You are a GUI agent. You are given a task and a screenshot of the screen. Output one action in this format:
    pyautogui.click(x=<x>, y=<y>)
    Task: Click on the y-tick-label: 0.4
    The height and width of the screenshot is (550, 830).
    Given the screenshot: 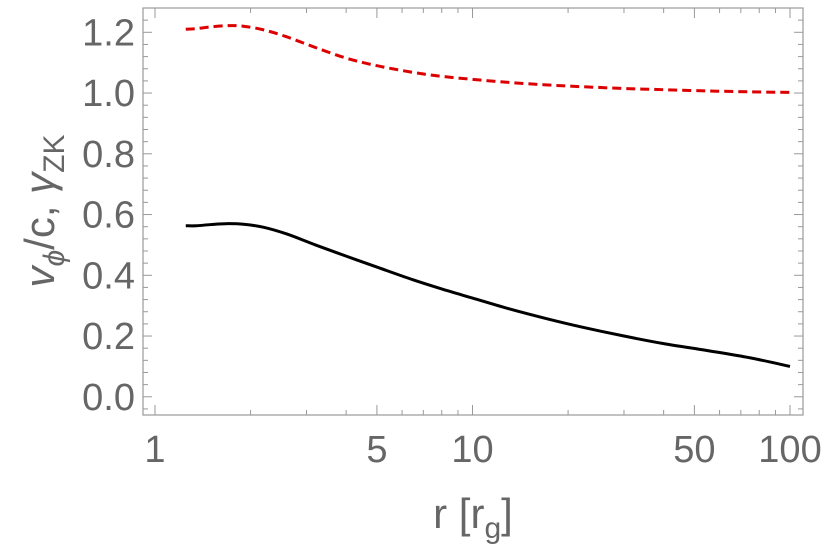 What is the action you would take?
    pyautogui.click(x=108, y=276)
    